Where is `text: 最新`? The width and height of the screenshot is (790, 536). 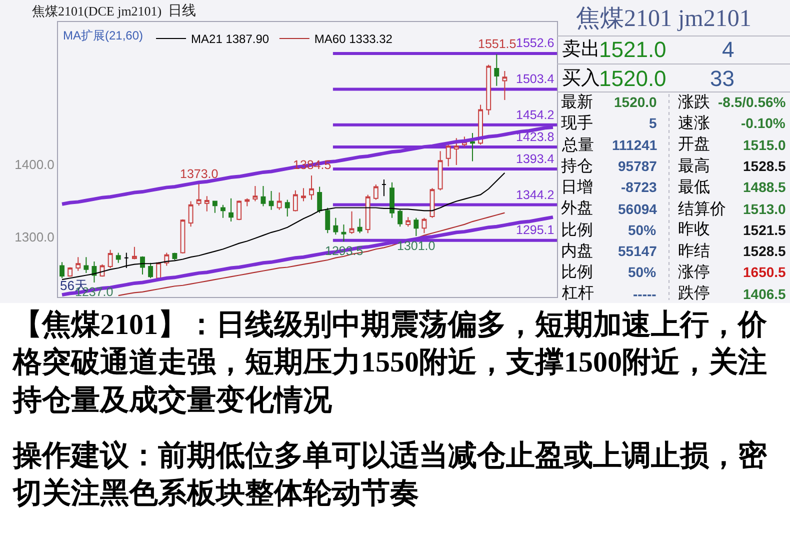 text: 最新 is located at coordinates (577, 102).